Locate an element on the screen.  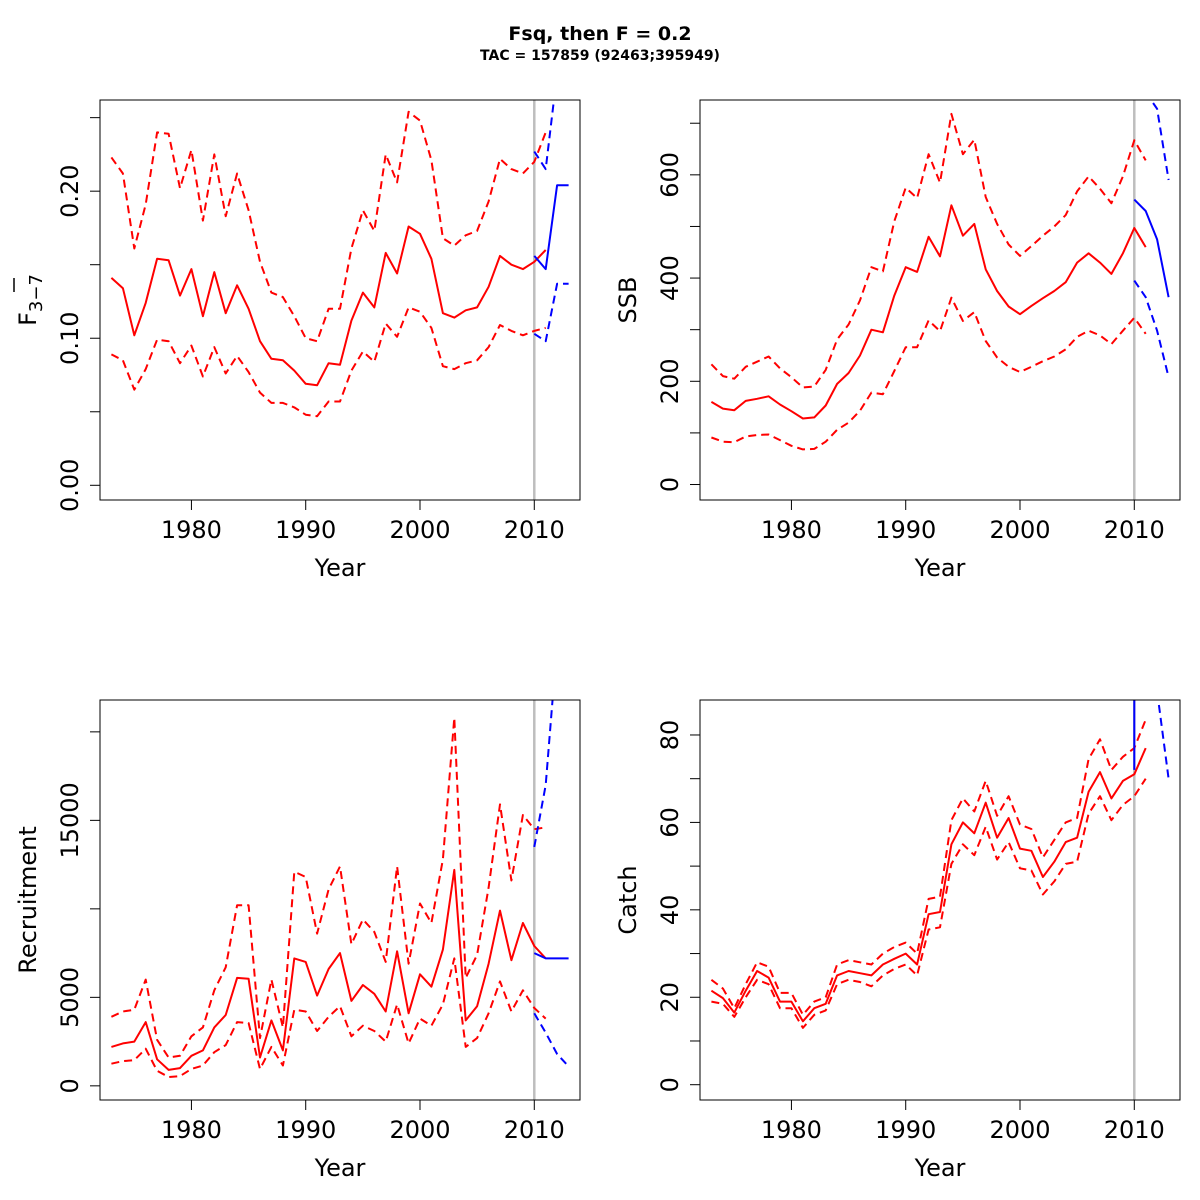
panel-bottom-right-y-tick-label: 80 is located at coordinates (670, 735).